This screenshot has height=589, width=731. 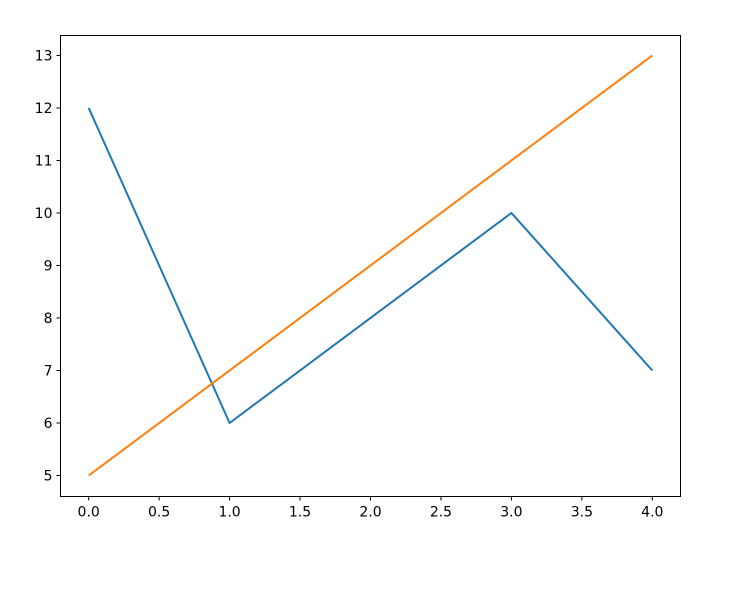 I want to click on y-tick-label: 7, so click(x=48, y=371).